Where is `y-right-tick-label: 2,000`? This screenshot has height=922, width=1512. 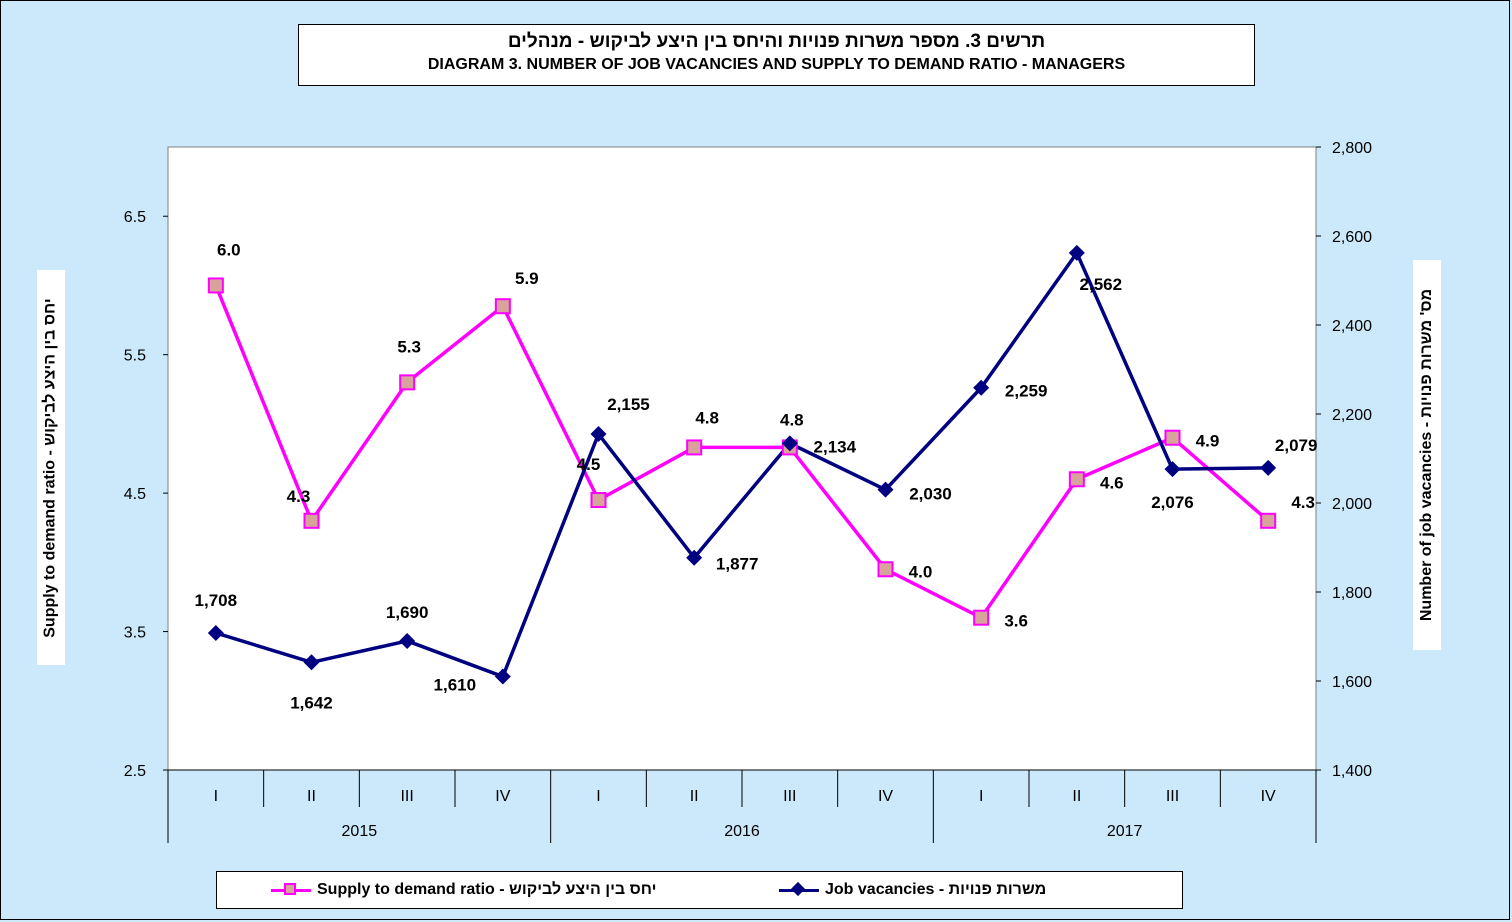
y-right-tick-label: 2,000 is located at coordinates (1352, 504).